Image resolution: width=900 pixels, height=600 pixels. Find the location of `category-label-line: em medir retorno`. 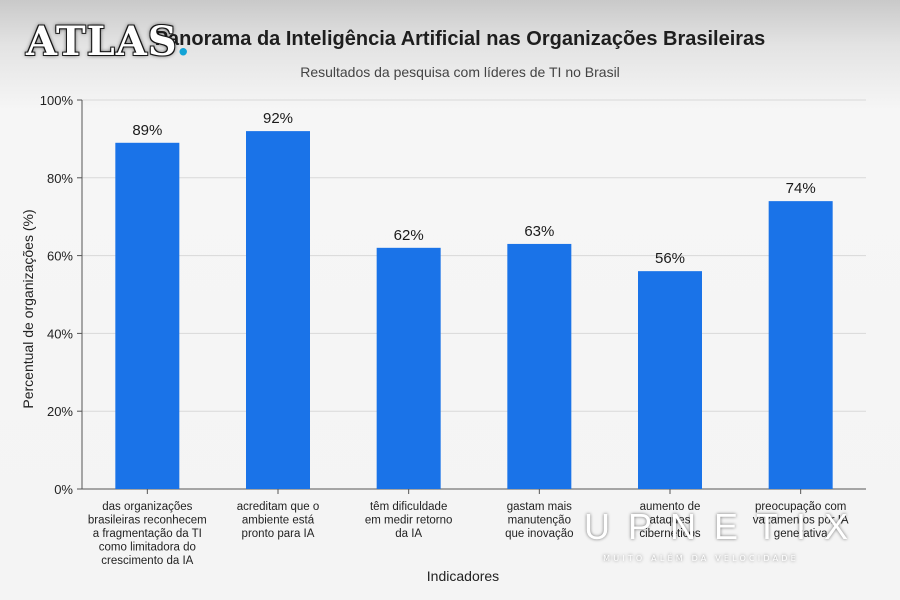

category-label-line: em medir retorno is located at coordinates (409, 521).